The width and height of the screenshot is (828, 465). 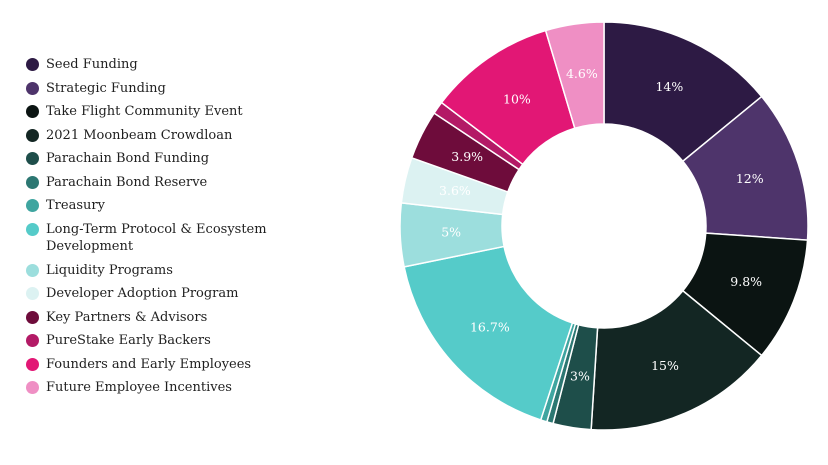 I want to click on legend-label: Future Employee Incentives, so click(x=139, y=387).